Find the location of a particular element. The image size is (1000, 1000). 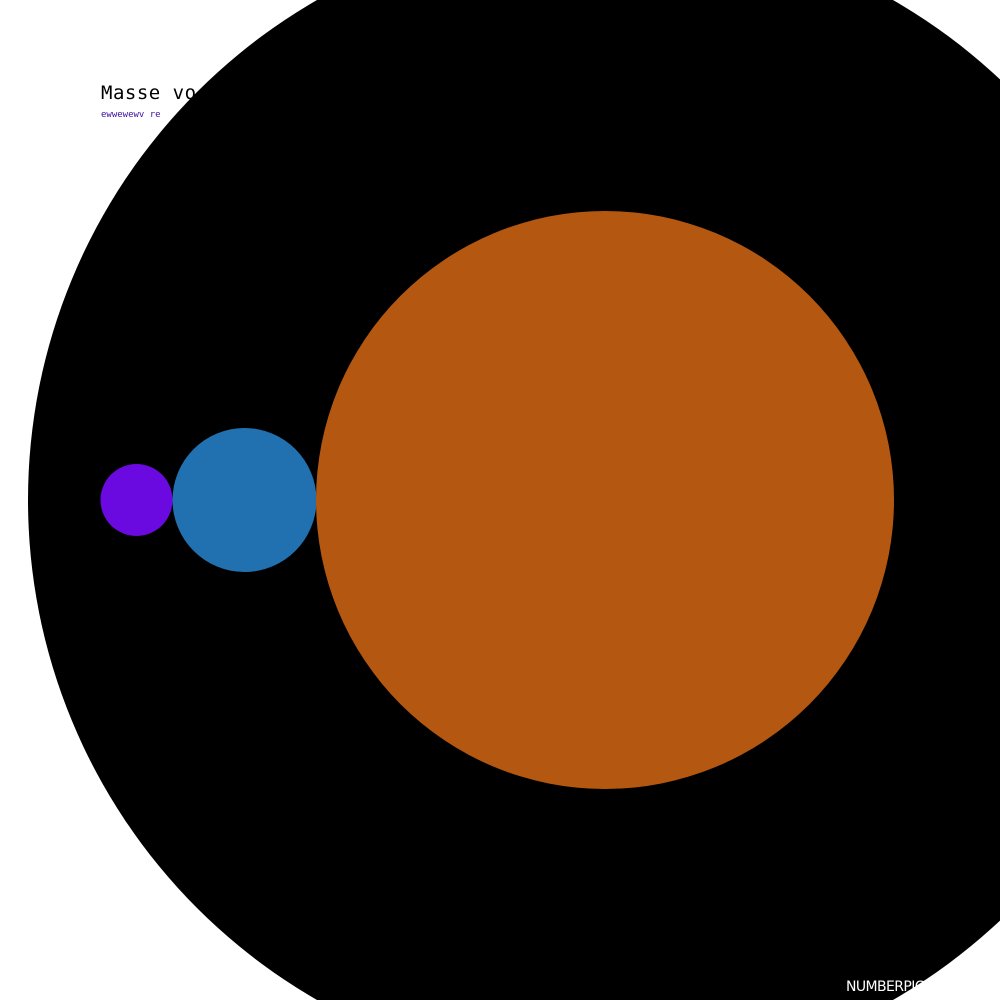

purple-circle is located at coordinates (136, 500).